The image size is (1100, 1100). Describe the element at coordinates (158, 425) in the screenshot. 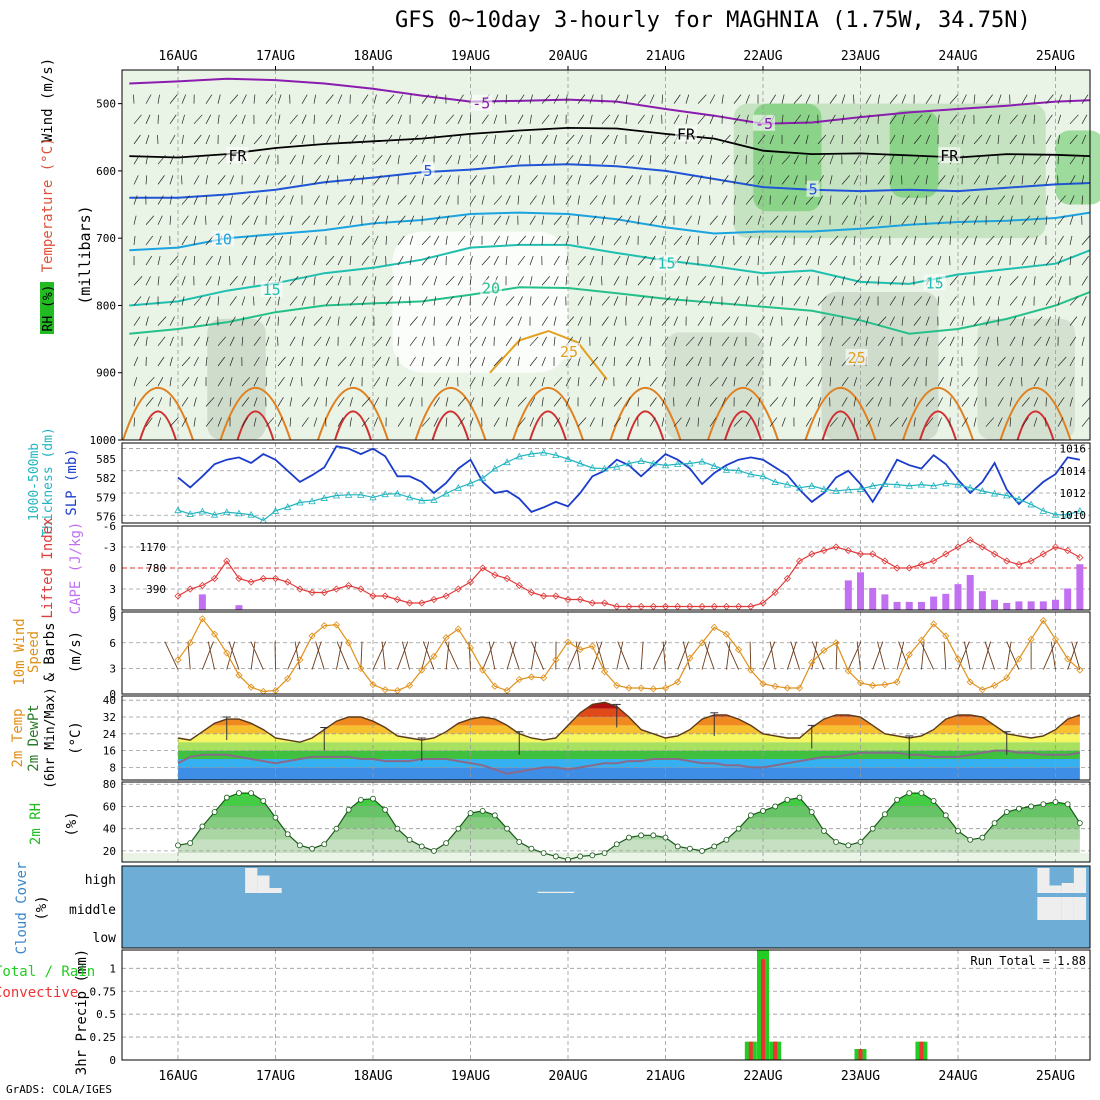

I see `heat-arch-inner` at that location.